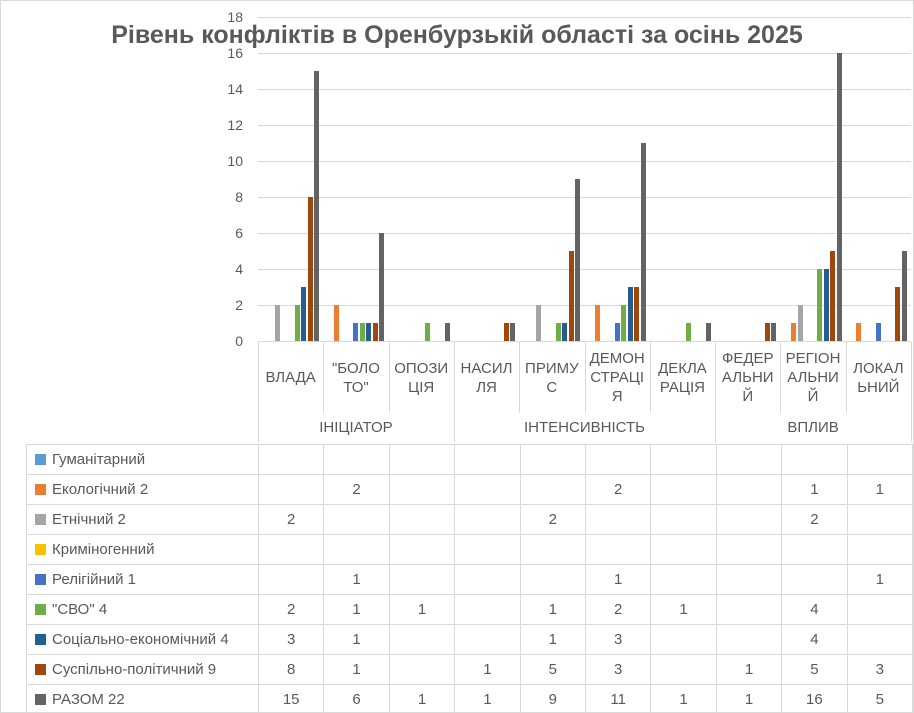 The image size is (914, 713). What do you see at coordinates (239, 233) in the screenshot?
I see `y-axis-tick-label: 6` at bounding box center [239, 233].